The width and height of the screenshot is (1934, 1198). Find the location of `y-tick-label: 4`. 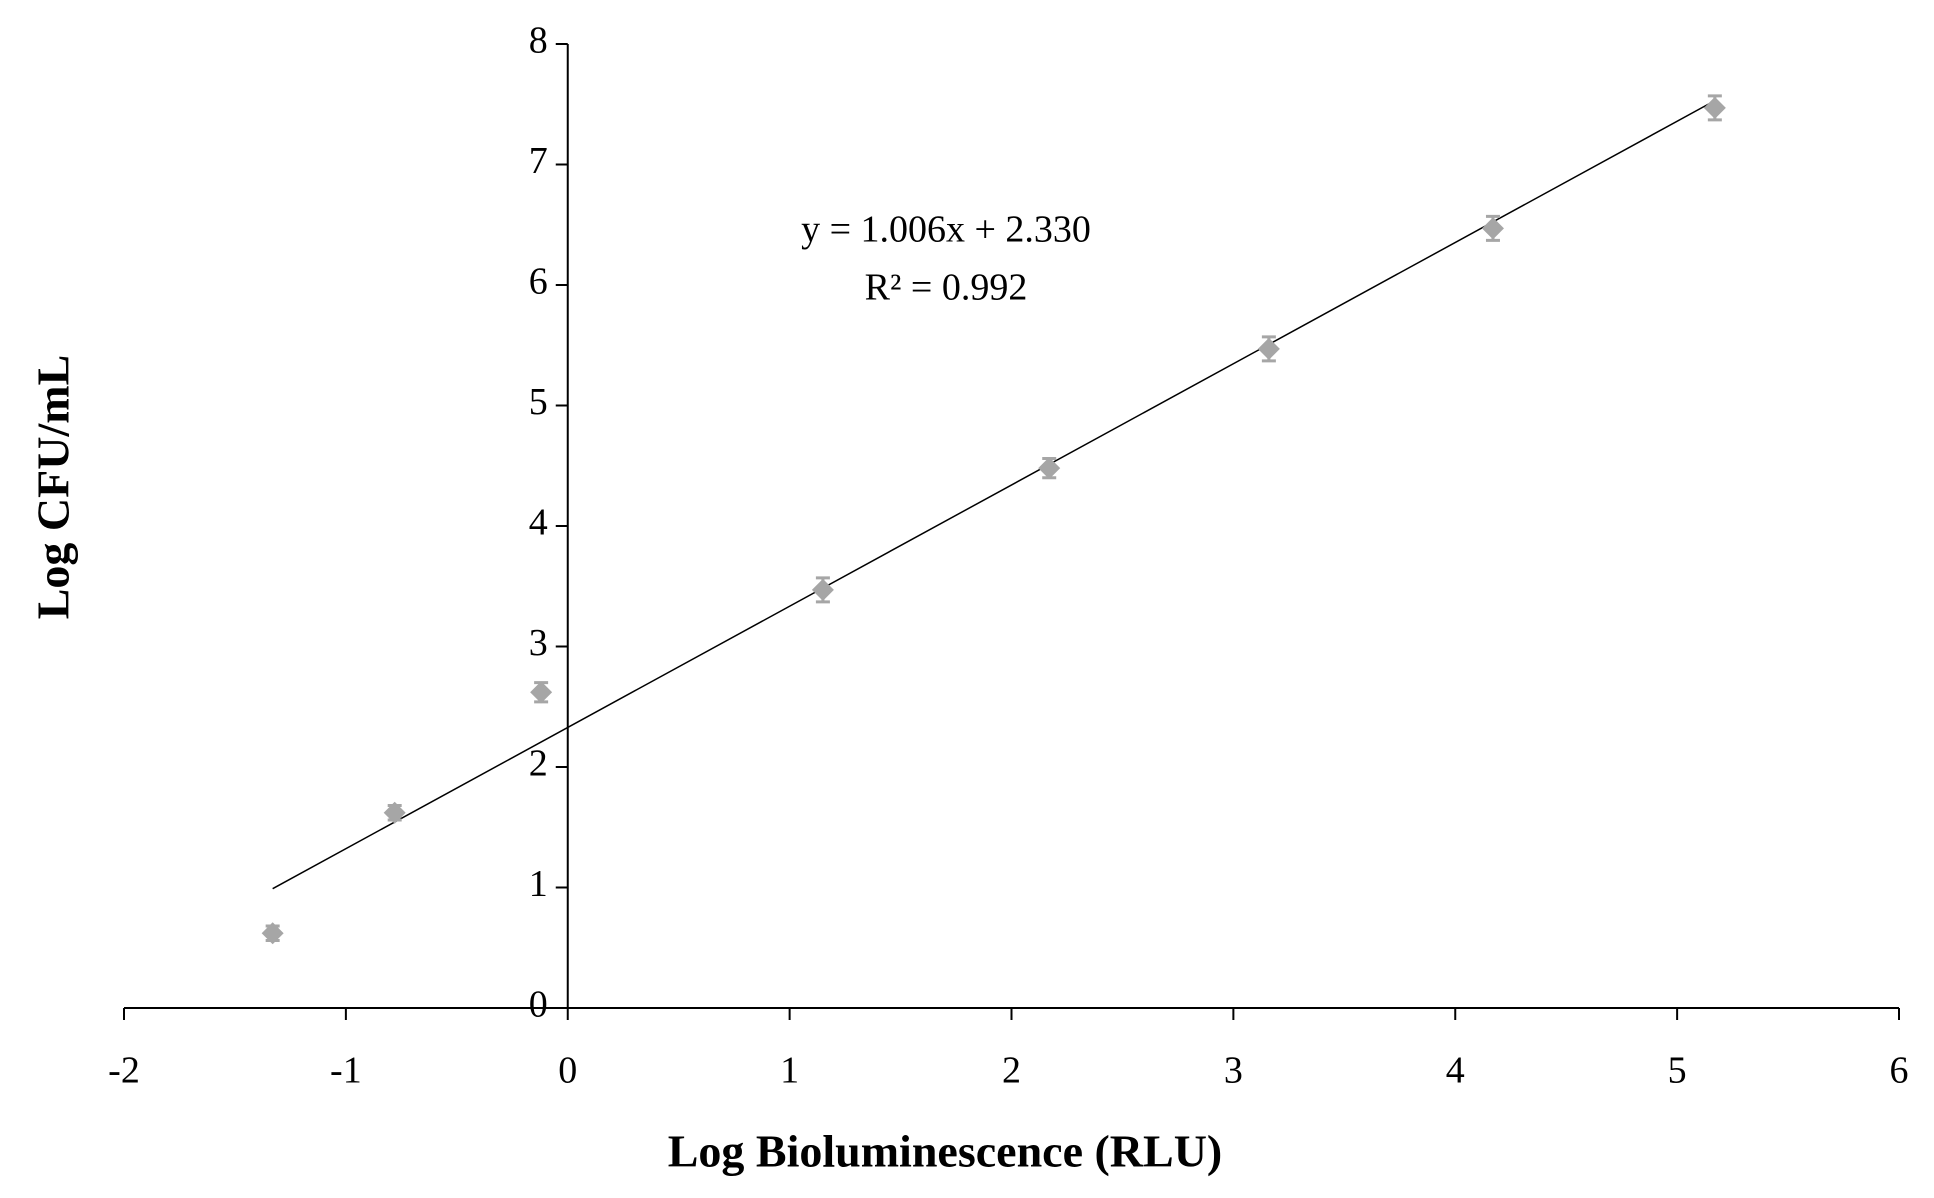

y-tick-label: 4 is located at coordinates (538, 523).